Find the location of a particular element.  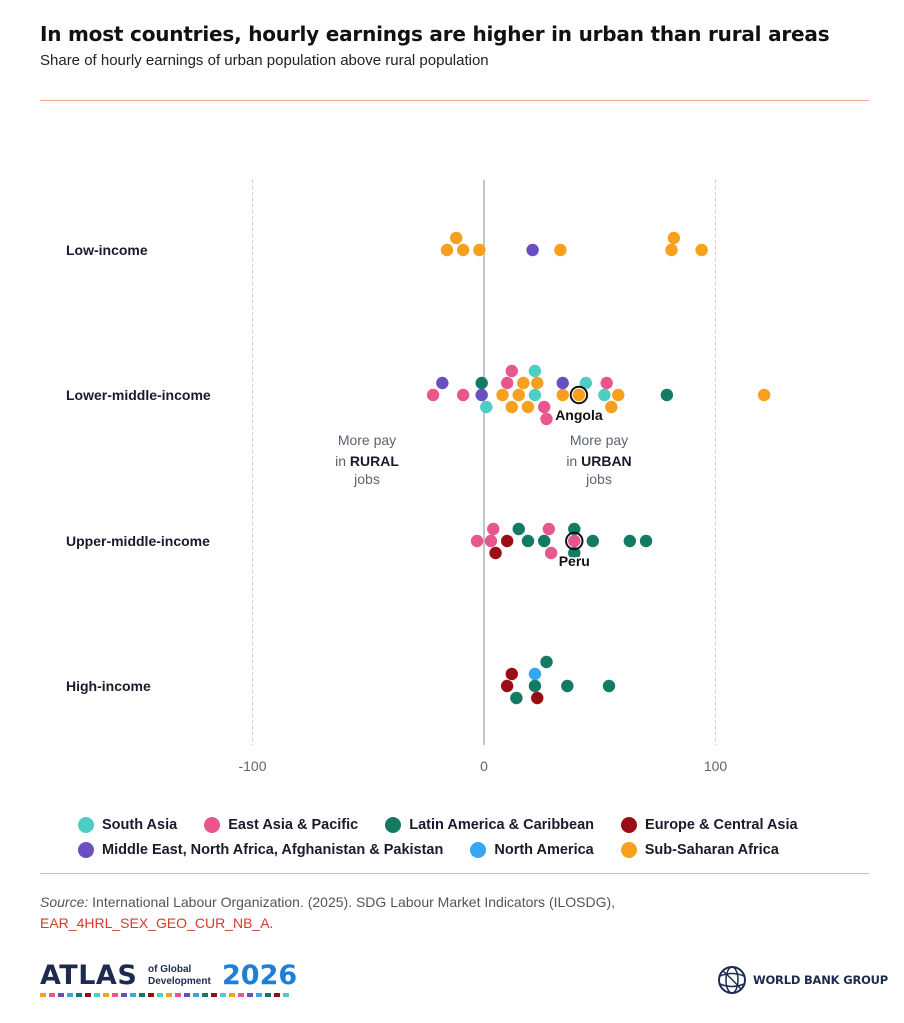

source-link: EAR_4HRL_SEX_GEO_CUR_NB_A is located at coordinates (155, 923).